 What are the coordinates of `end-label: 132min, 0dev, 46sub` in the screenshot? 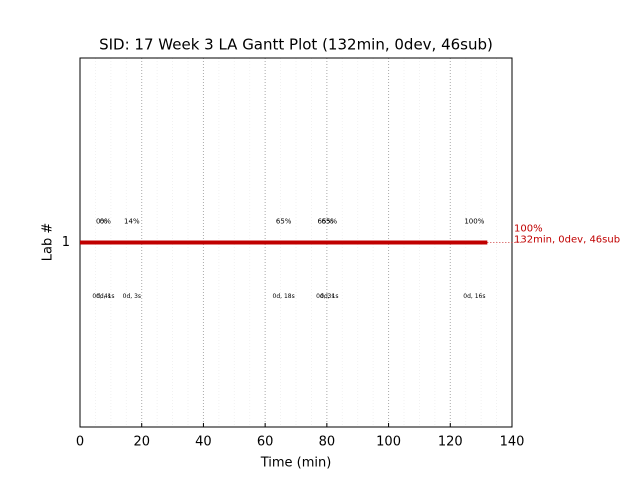 It's located at (567, 240).